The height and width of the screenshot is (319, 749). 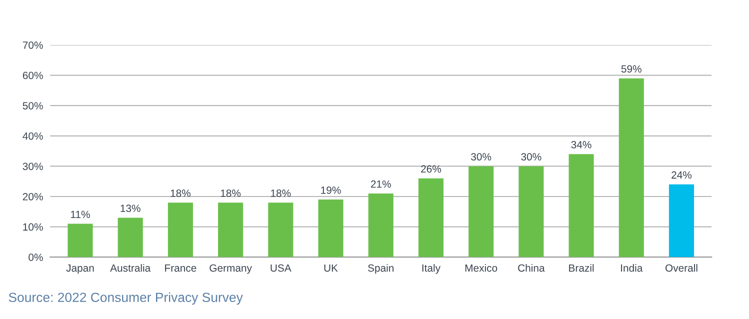 I want to click on x-tick-label: Japan, so click(x=80, y=269).